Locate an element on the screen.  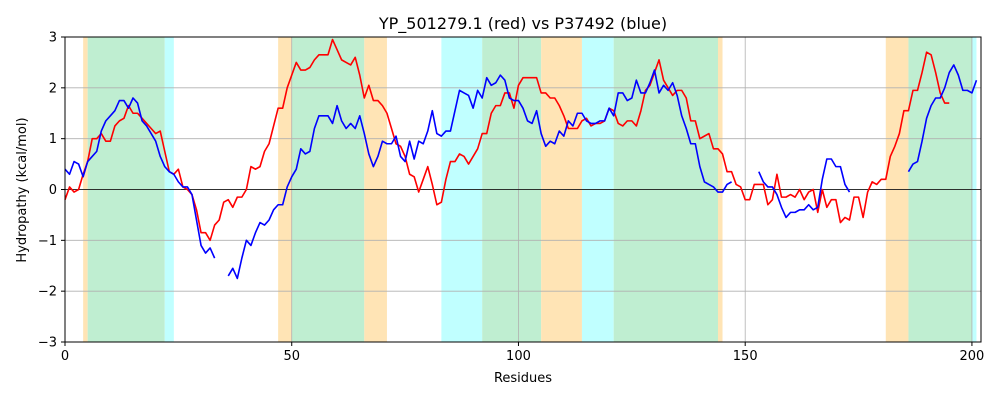
x-axis-ticks: 0 50 100 150 200 is located at coordinates (522, 353).